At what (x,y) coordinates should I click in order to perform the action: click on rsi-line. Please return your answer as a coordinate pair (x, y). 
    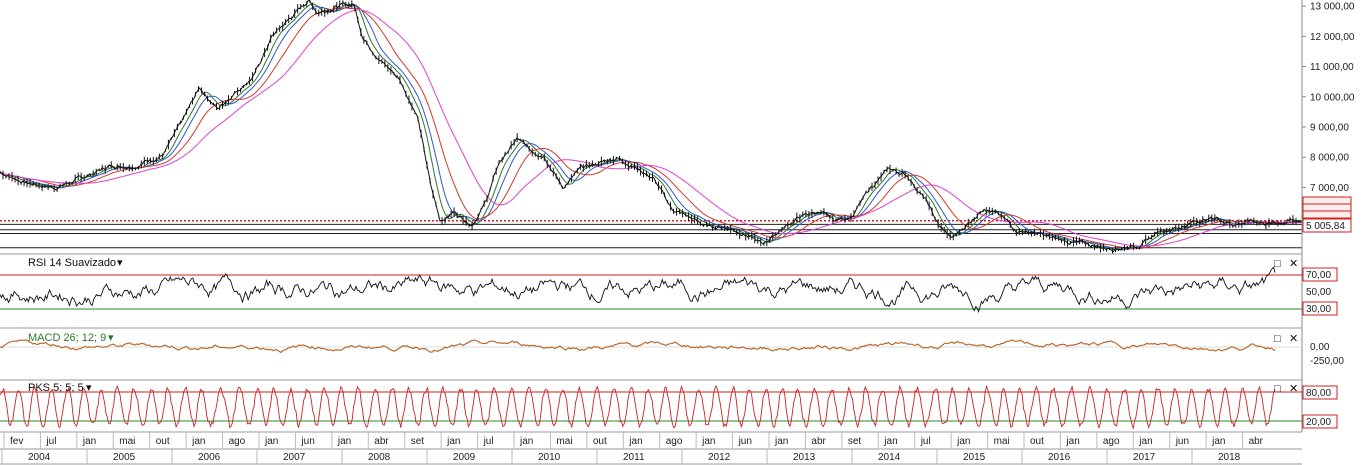
    Looking at the image, I should click on (638, 290).